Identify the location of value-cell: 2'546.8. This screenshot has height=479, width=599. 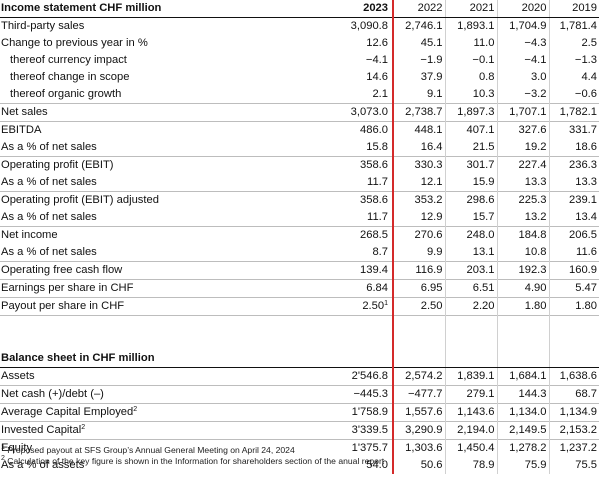
(342, 376).